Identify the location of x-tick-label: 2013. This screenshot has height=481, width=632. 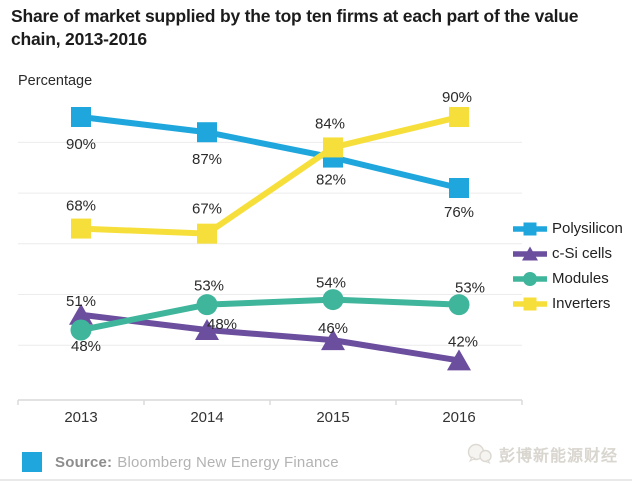
(80, 417).